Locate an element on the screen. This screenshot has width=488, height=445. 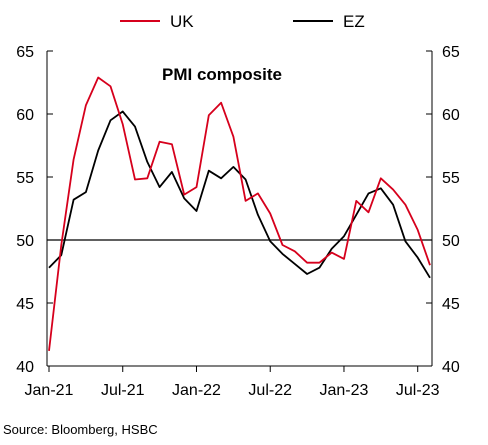
source-note: Source: Bloomberg, HSBC is located at coordinates (80, 429).